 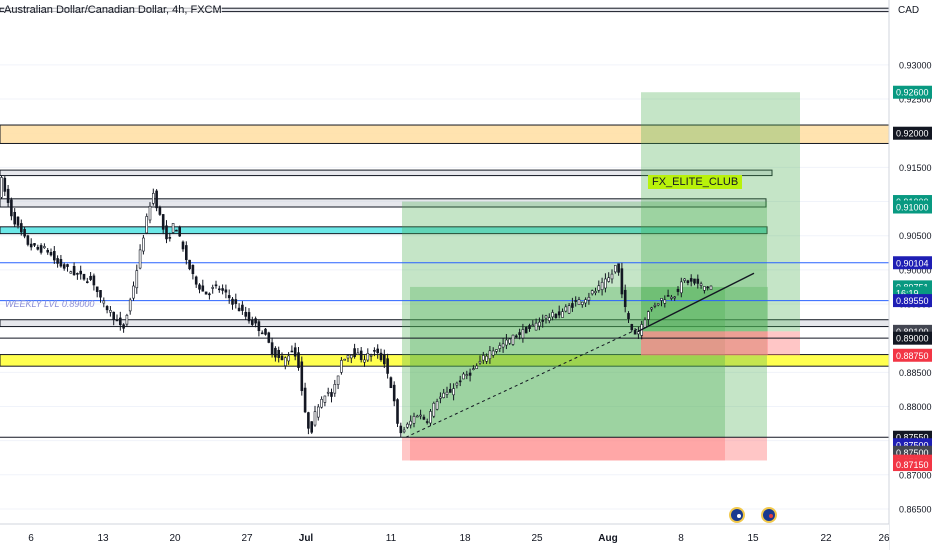 What do you see at coordinates (912, 92) in the screenshot?
I see `price-label: 0.92600` at bounding box center [912, 92].